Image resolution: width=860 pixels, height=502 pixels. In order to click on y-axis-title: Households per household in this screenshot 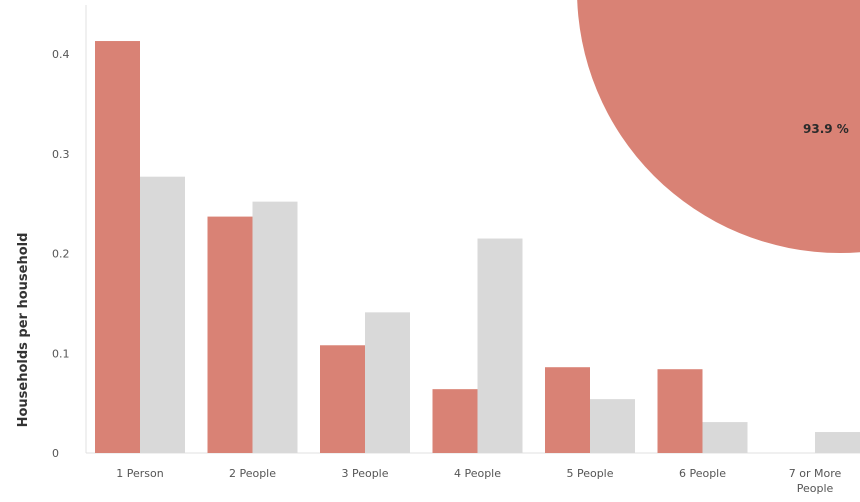, I will do `click(23, 330)`.